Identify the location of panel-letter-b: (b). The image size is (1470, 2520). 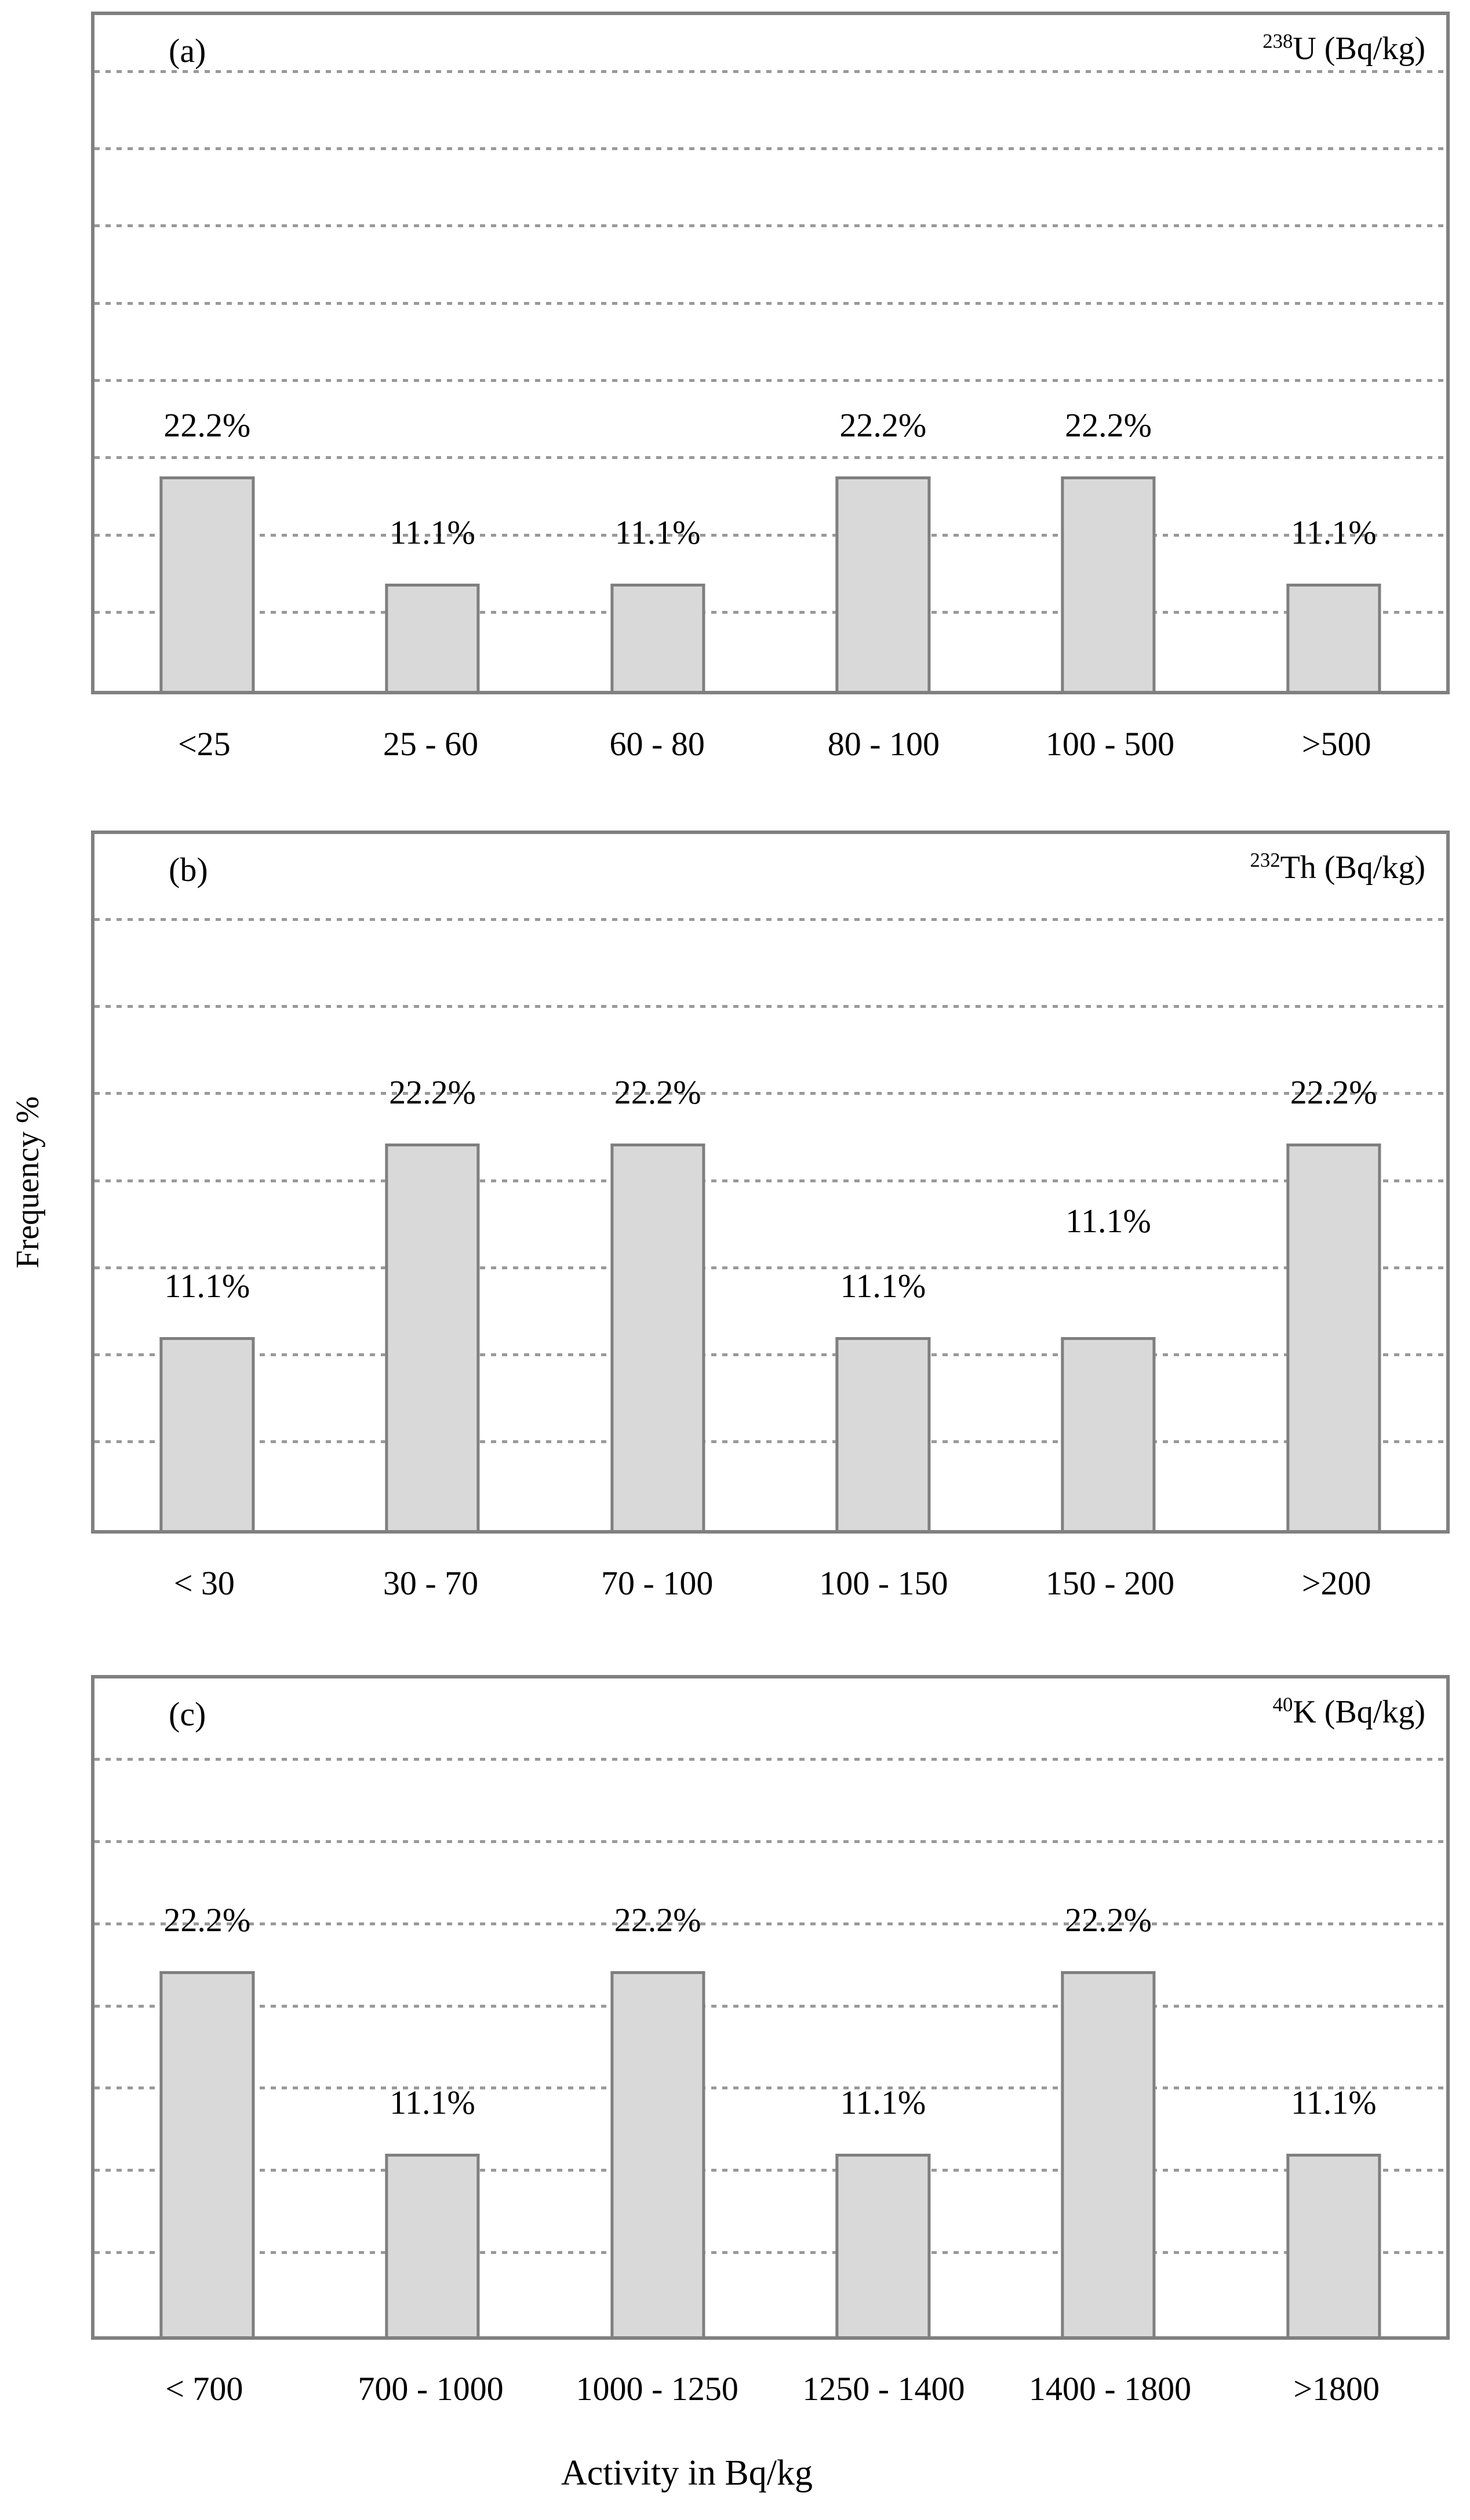
(188, 869).